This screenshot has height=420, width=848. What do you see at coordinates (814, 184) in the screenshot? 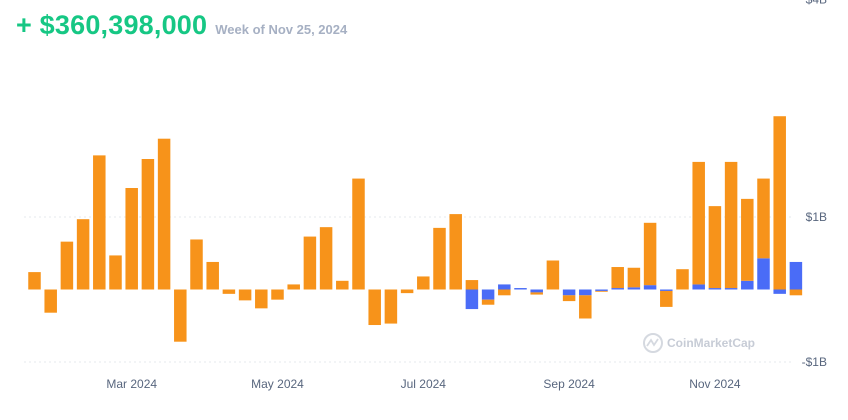
I see `y-axis: $4B $1B -$1B` at bounding box center [814, 184].